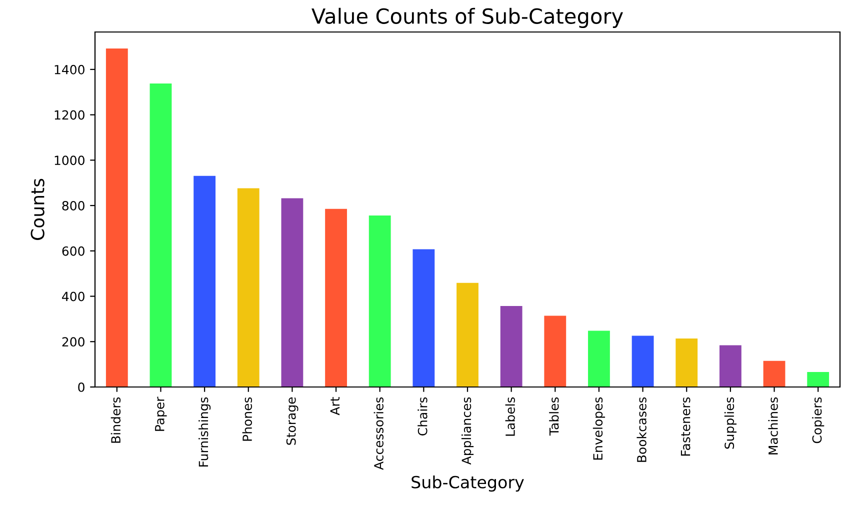  I want to click on y-tick-label: 1400, so click(69, 69).